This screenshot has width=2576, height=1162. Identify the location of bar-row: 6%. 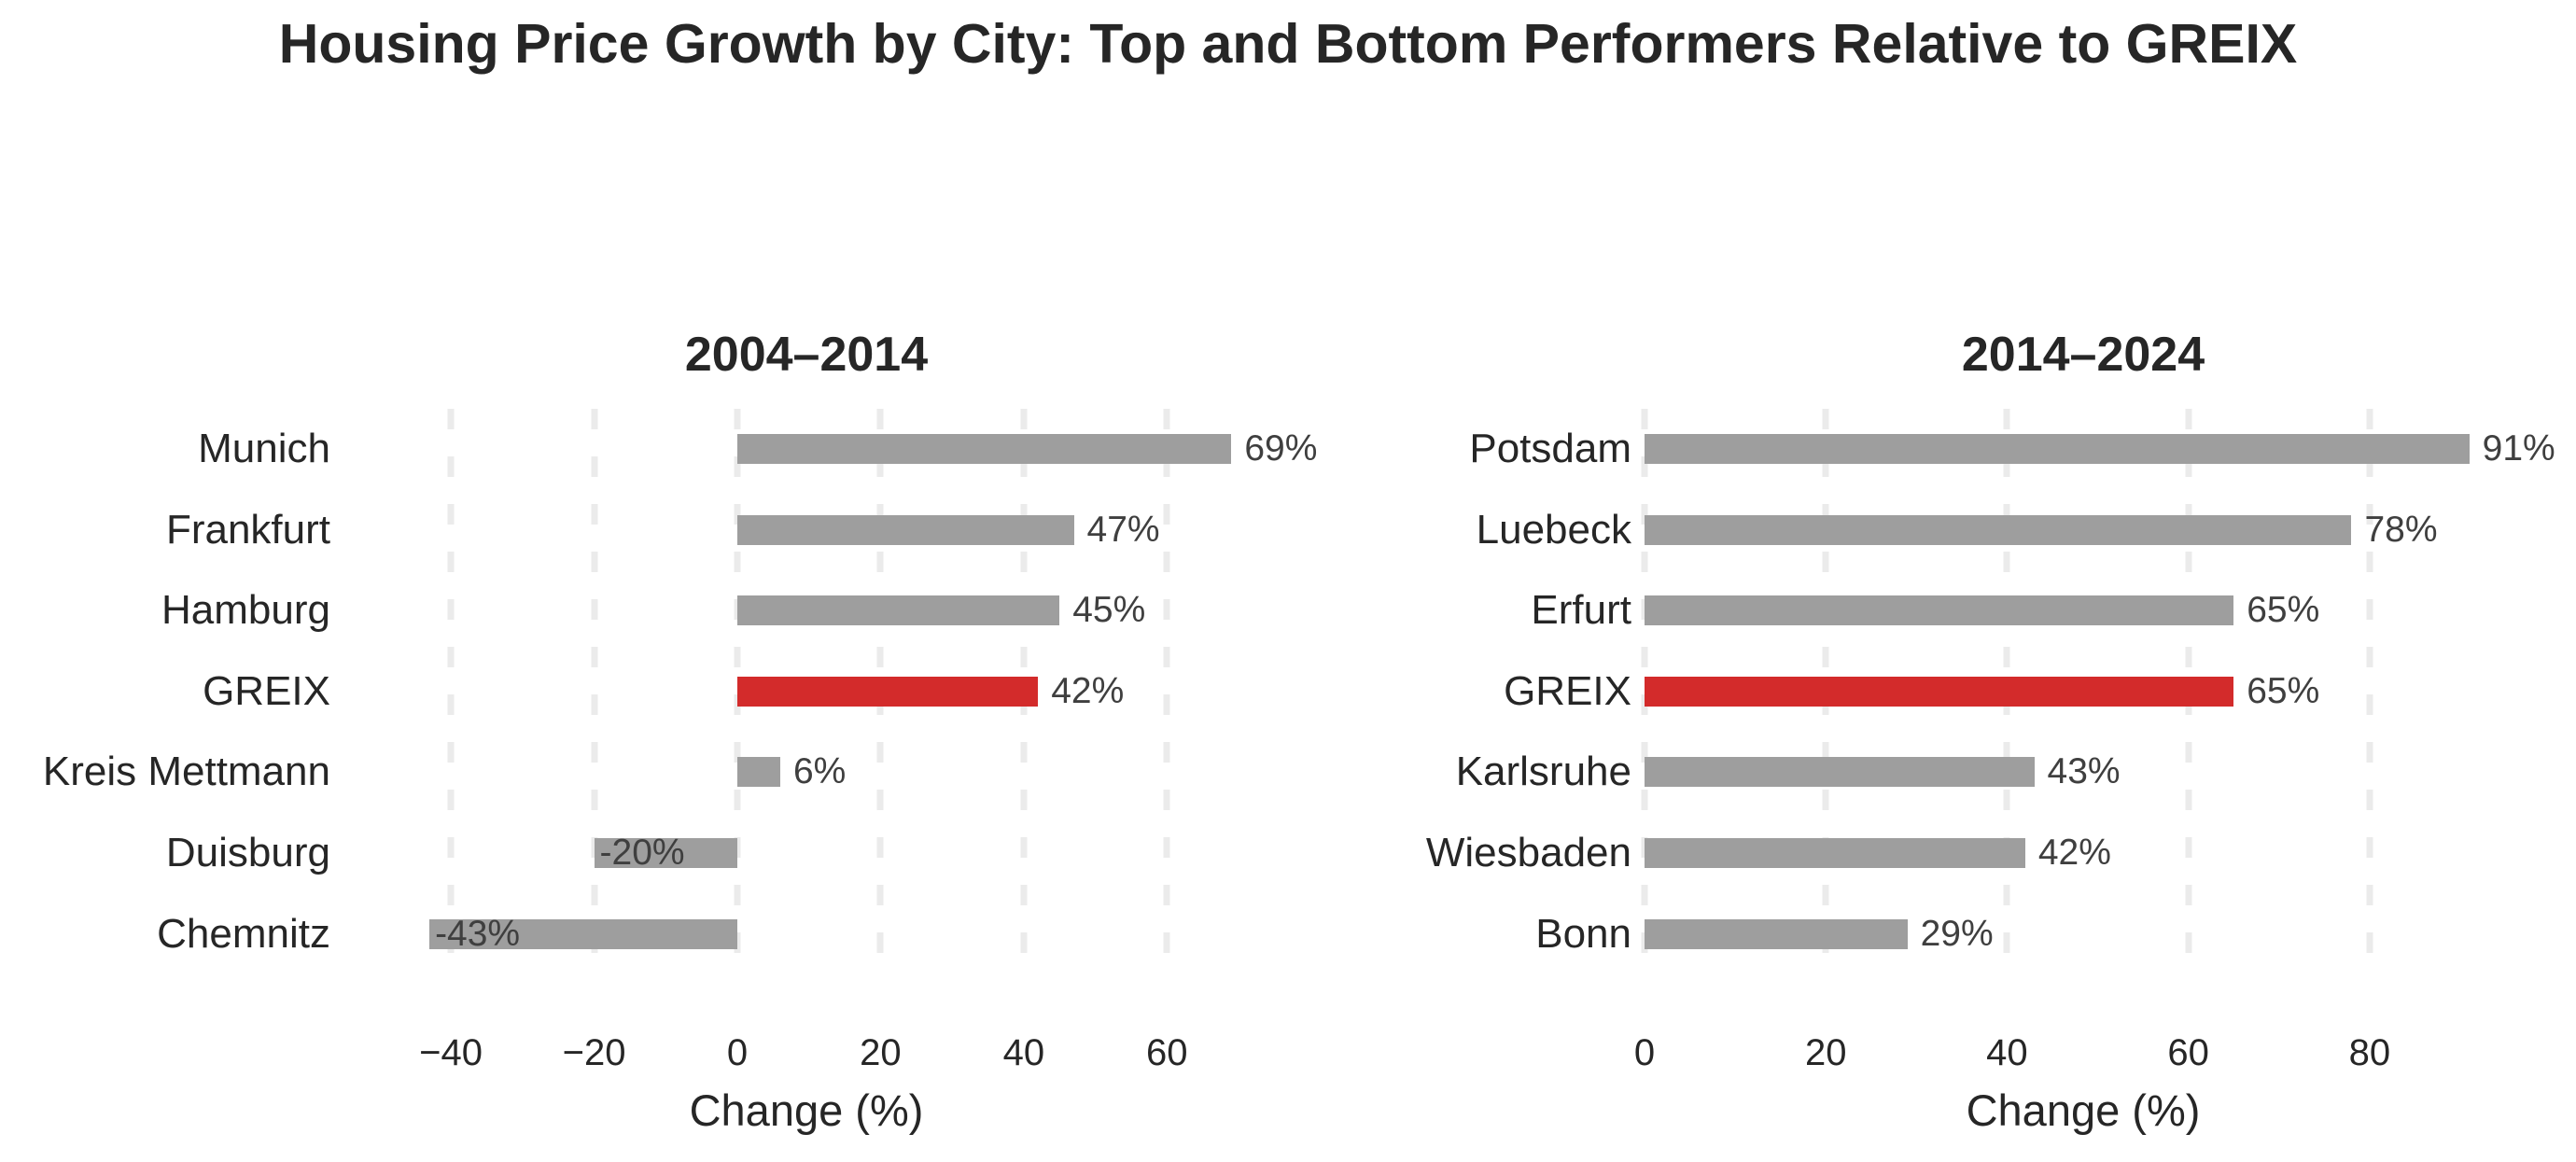
(806, 772).